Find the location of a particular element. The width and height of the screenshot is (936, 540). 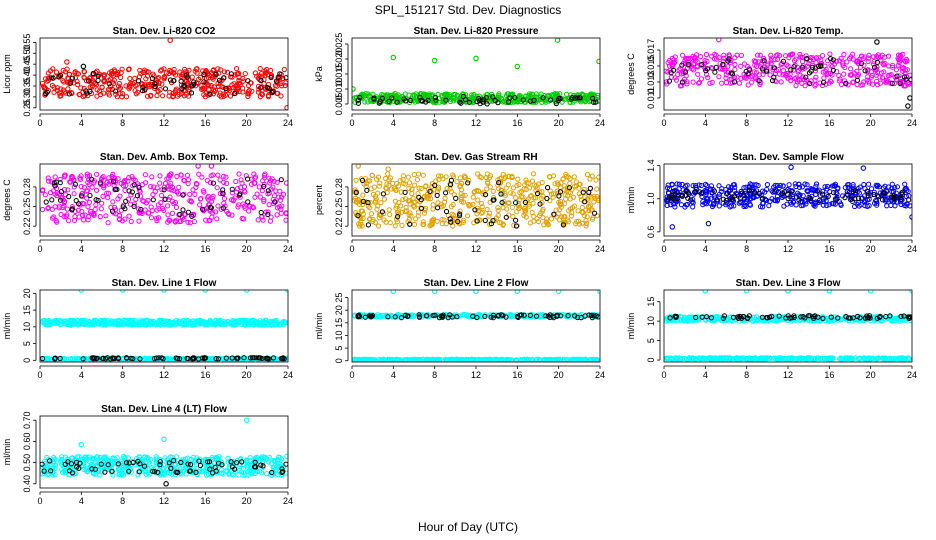

points is located at coordinates (788, 197).